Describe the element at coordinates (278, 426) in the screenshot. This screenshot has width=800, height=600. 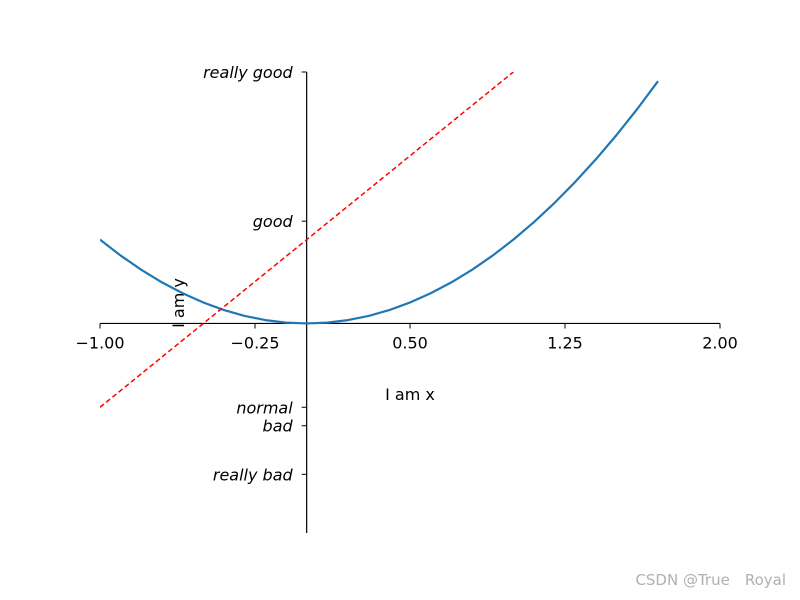
I see `y-tick-label: bad` at that location.